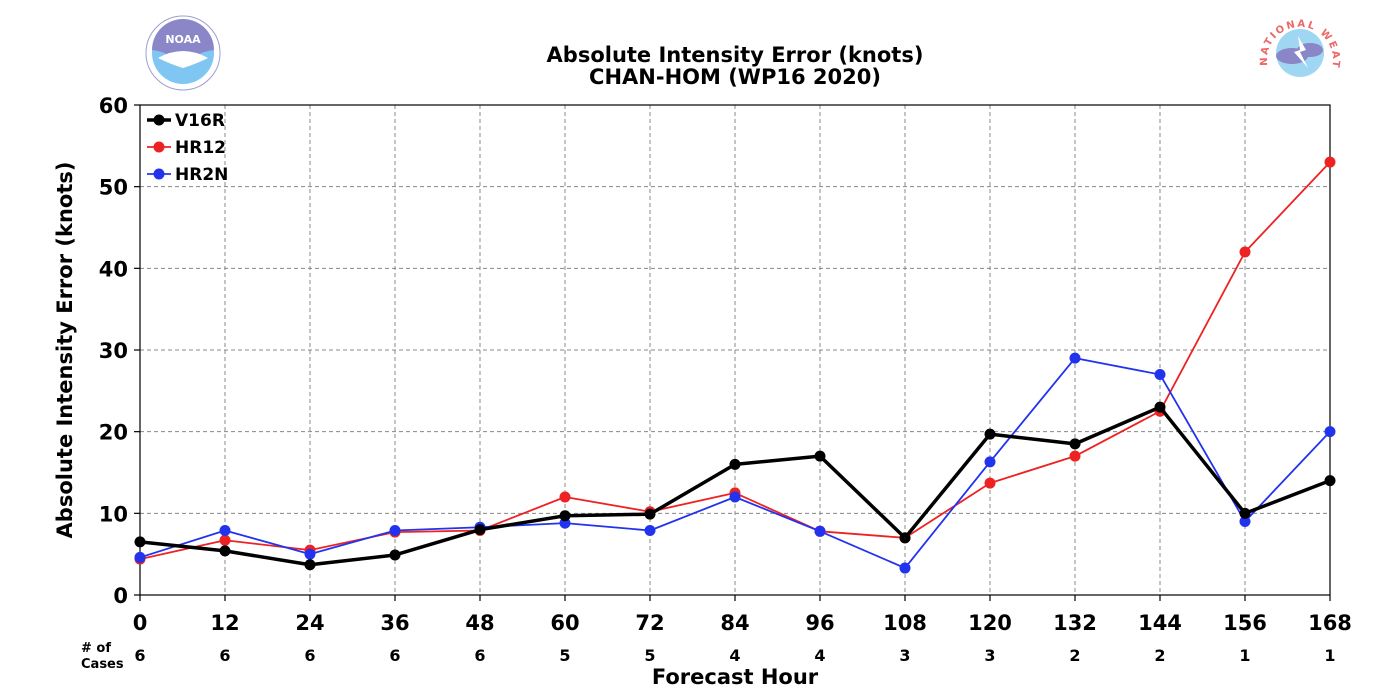  I want to click on cases-row: 6 6 6 6 6 5 5 4 4 3 3 2 2 1 1, so click(734, 655).